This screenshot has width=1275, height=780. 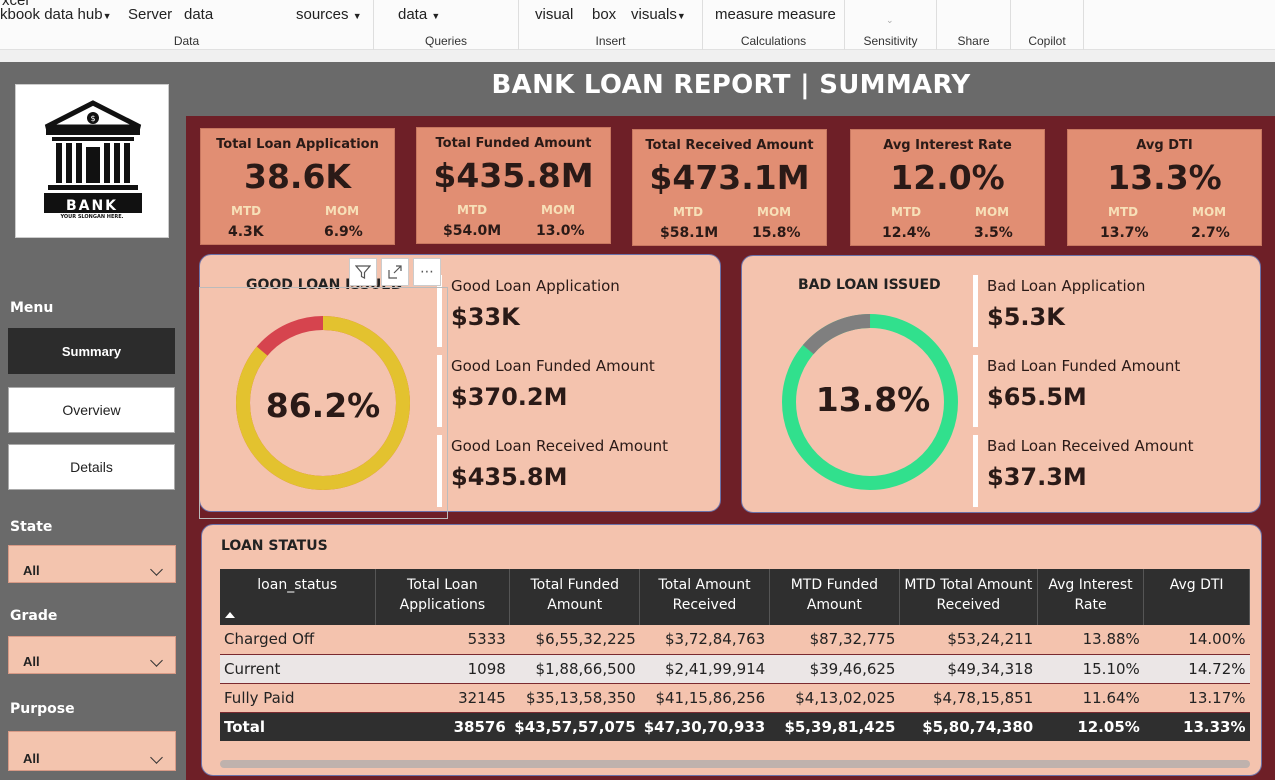 What do you see at coordinates (1124, 233) in the screenshot?
I see `kpi-mtd-value: 13.7%` at bounding box center [1124, 233].